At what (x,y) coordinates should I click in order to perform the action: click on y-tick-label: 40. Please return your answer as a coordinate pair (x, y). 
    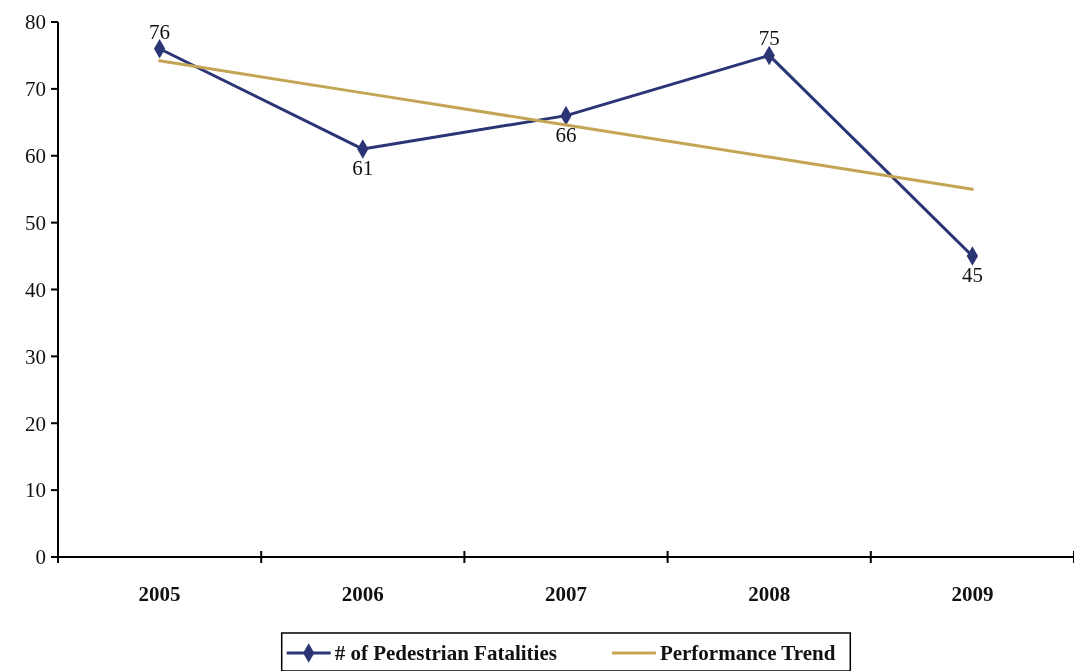
    Looking at the image, I should click on (35, 289).